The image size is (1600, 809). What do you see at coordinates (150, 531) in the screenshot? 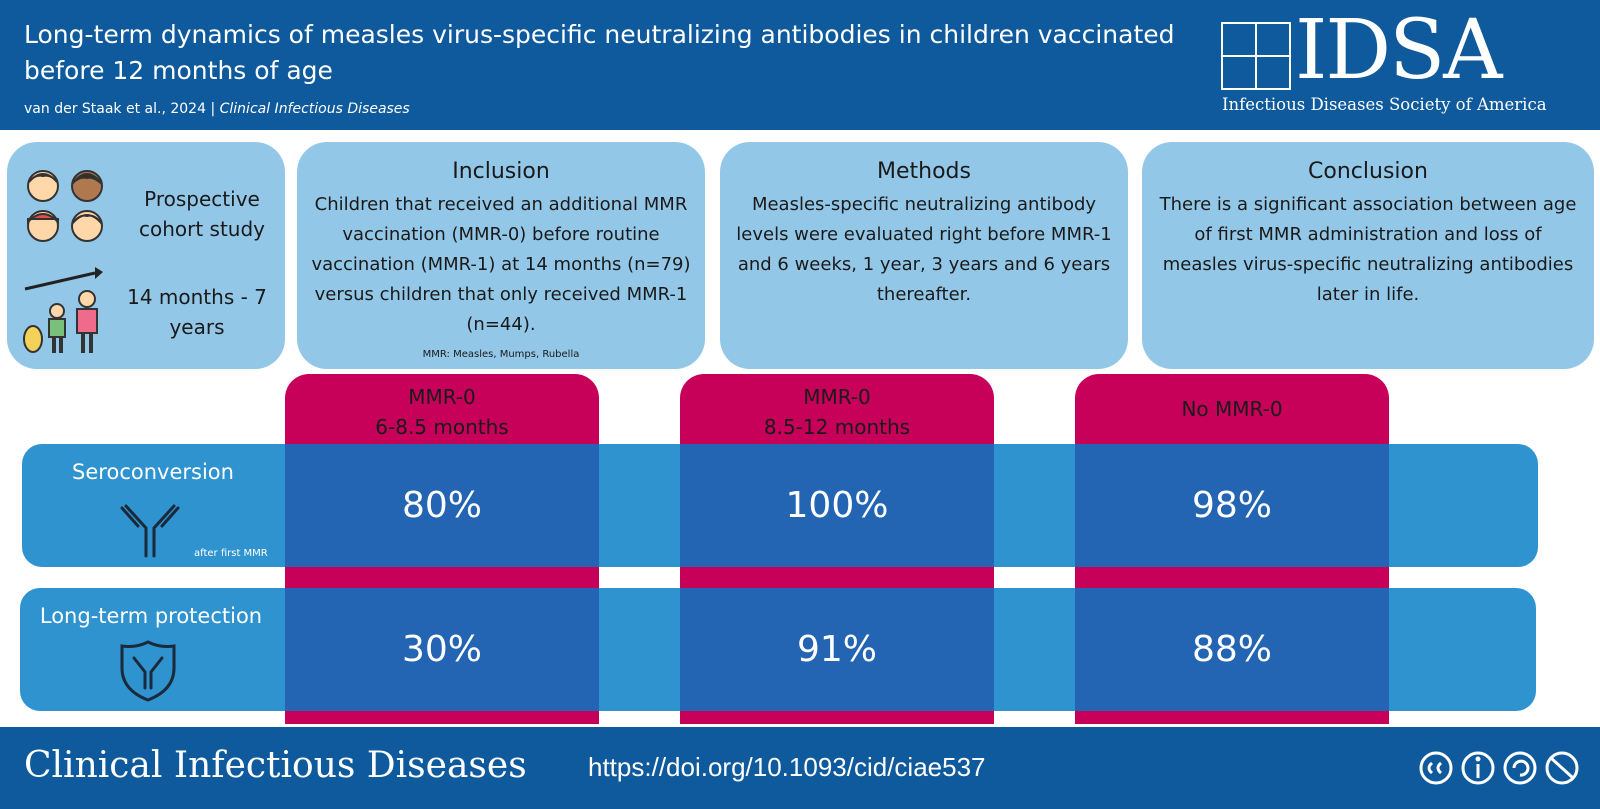
I see `antibody-icon` at bounding box center [150, 531].